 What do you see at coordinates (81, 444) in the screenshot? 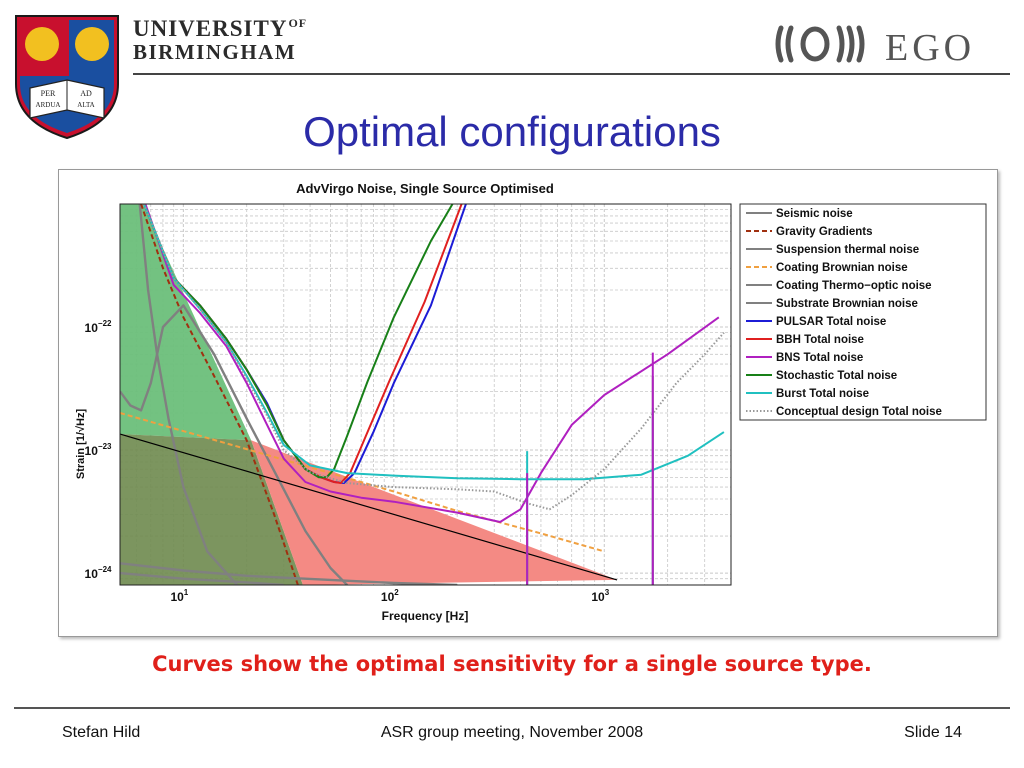
I see `chart-ylabel: Strain [1/√Hz]` at bounding box center [81, 444].